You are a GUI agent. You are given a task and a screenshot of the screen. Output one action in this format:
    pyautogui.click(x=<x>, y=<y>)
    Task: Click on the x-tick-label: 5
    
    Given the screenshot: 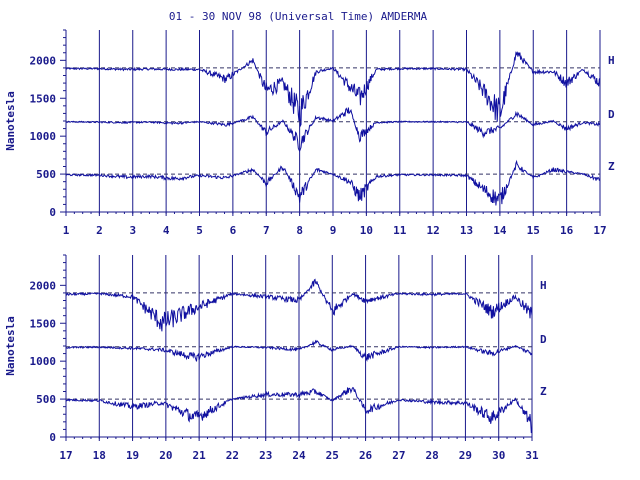 What is the action you would take?
    pyautogui.click(x=199, y=230)
    